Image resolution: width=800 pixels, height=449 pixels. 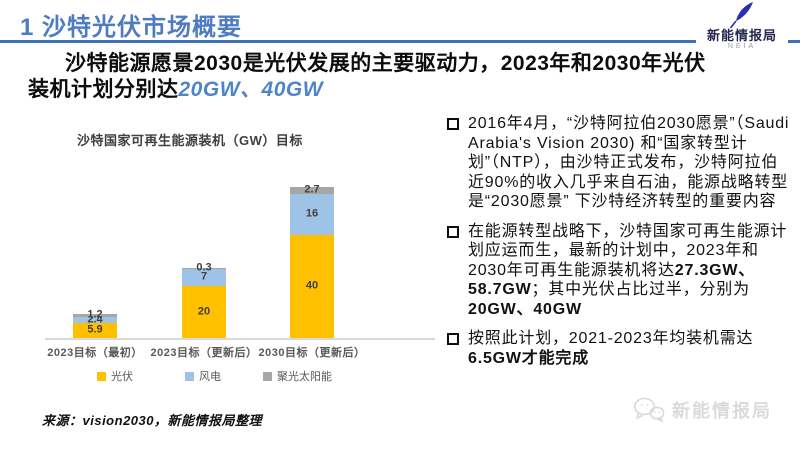 What do you see at coordinates (611, 338) in the screenshot?
I see `bullet-plain-text: 按照此计划，2021-2023年均装机需达` at bounding box center [611, 338].